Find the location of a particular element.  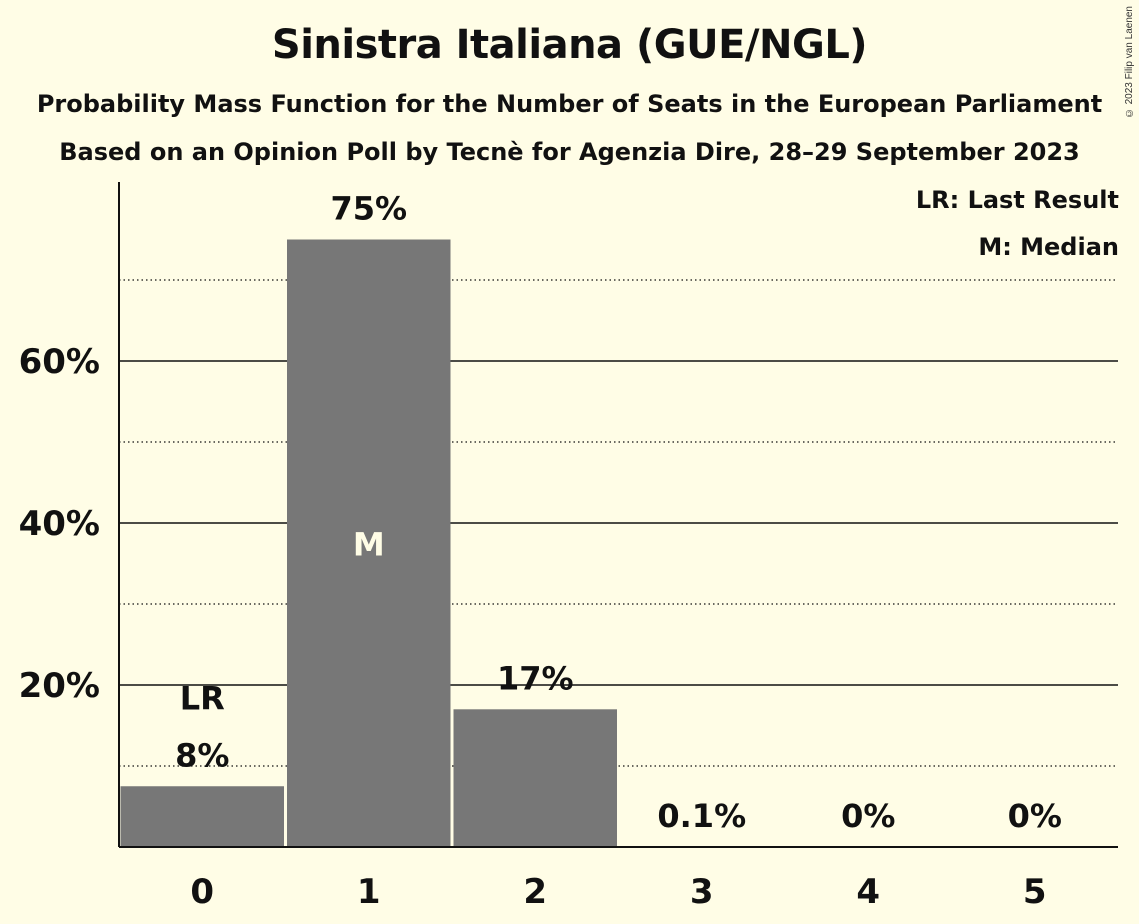

legend-last-result: LR: Last Result is located at coordinates (1017, 200).